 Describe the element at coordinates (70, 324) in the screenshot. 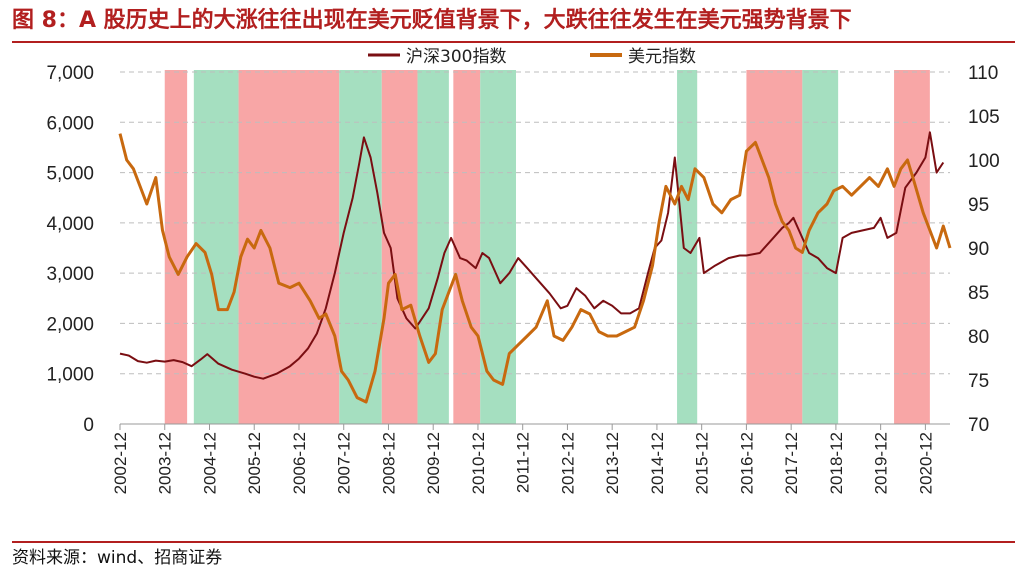

I see `left-tick-label: 2,000` at that location.